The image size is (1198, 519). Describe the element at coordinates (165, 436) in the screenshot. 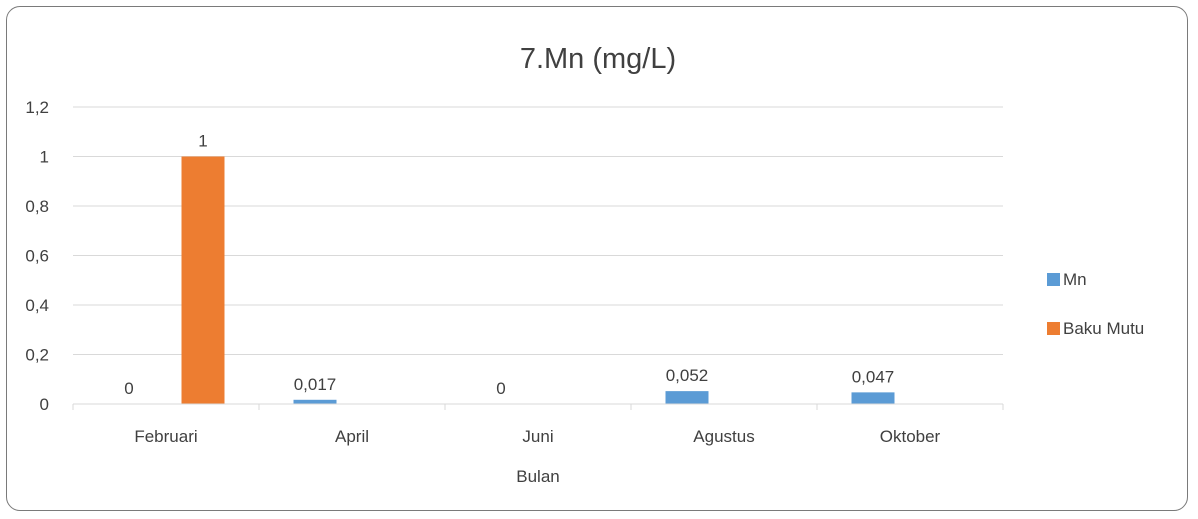

I see `x-tick-label: Februari` at that location.